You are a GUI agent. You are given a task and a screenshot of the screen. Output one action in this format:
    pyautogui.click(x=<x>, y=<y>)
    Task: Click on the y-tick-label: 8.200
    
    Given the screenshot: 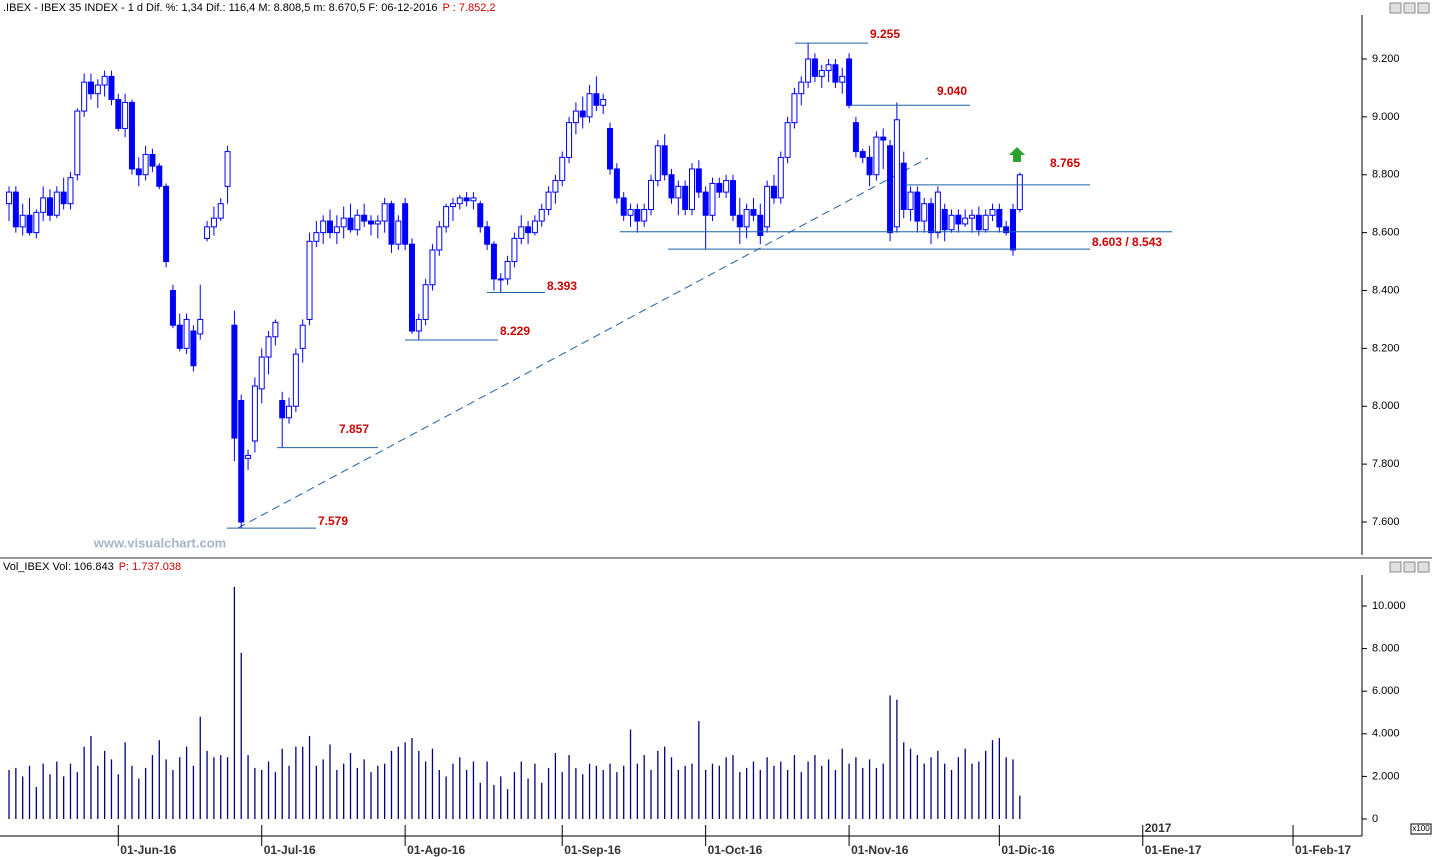 What is the action you would take?
    pyautogui.click(x=1386, y=348)
    